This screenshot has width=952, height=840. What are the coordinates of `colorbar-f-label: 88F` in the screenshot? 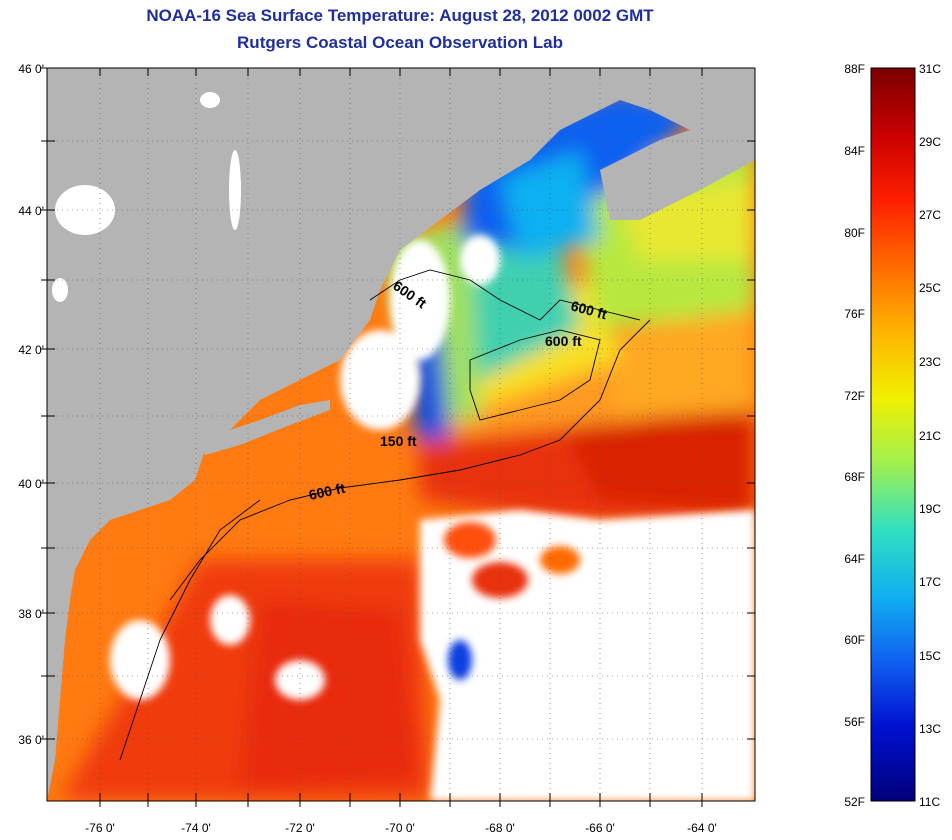 It's located at (854, 69).